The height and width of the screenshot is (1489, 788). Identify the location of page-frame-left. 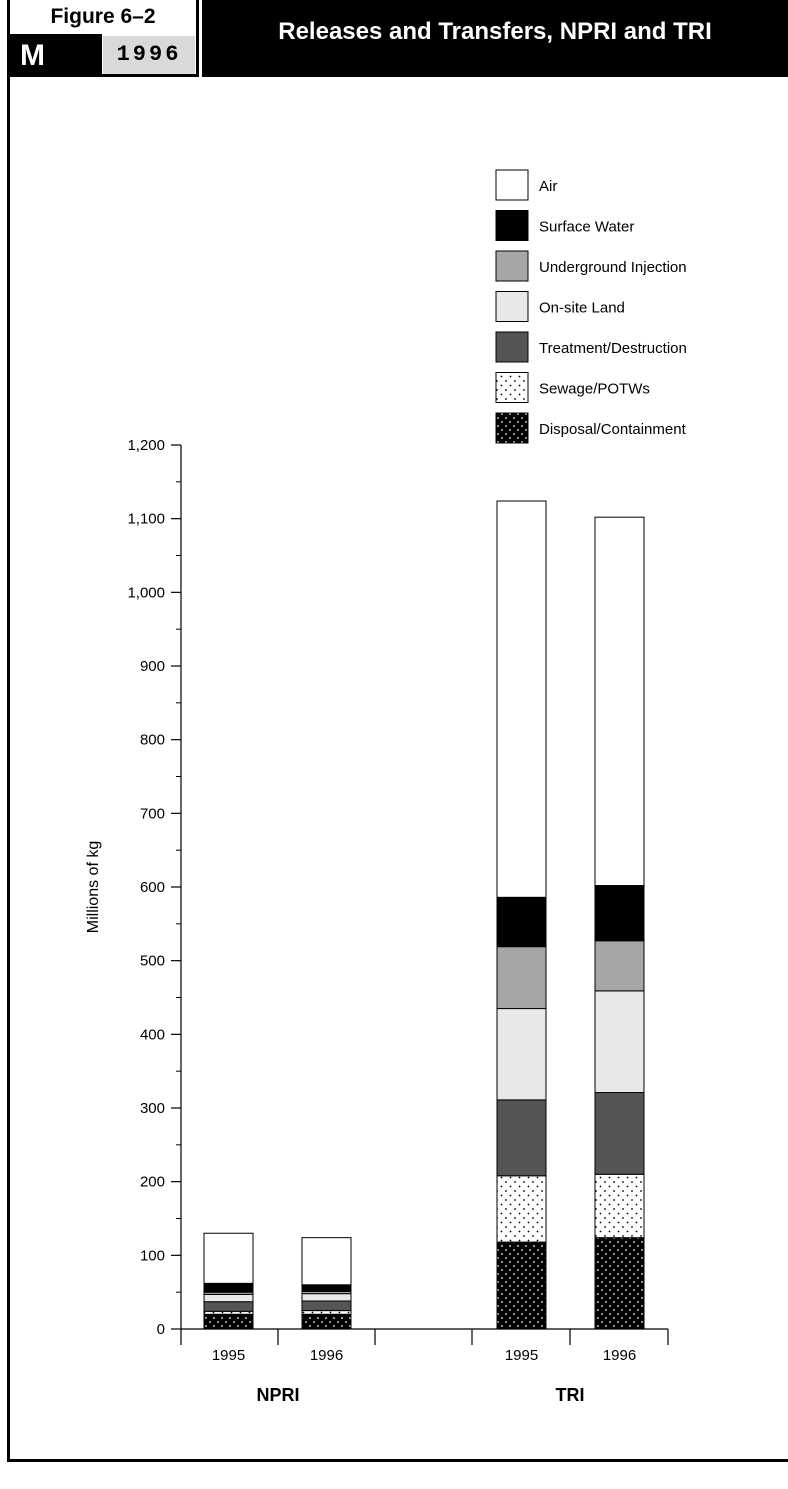
(8, 731).